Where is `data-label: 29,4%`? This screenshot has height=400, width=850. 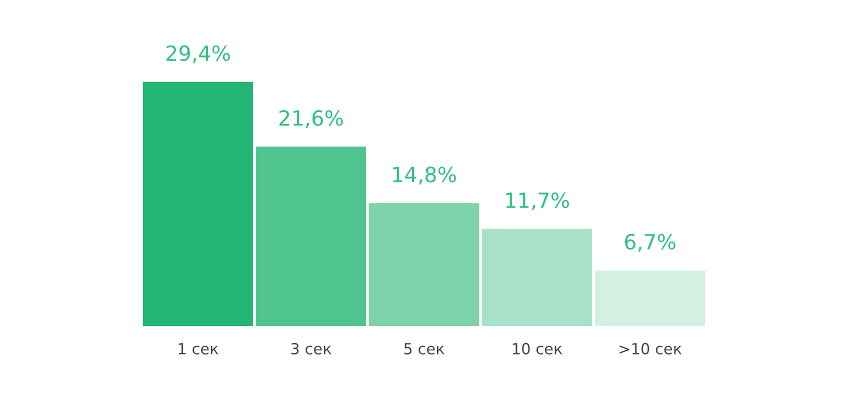 data-label: 29,4% is located at coordinates (198, 54).